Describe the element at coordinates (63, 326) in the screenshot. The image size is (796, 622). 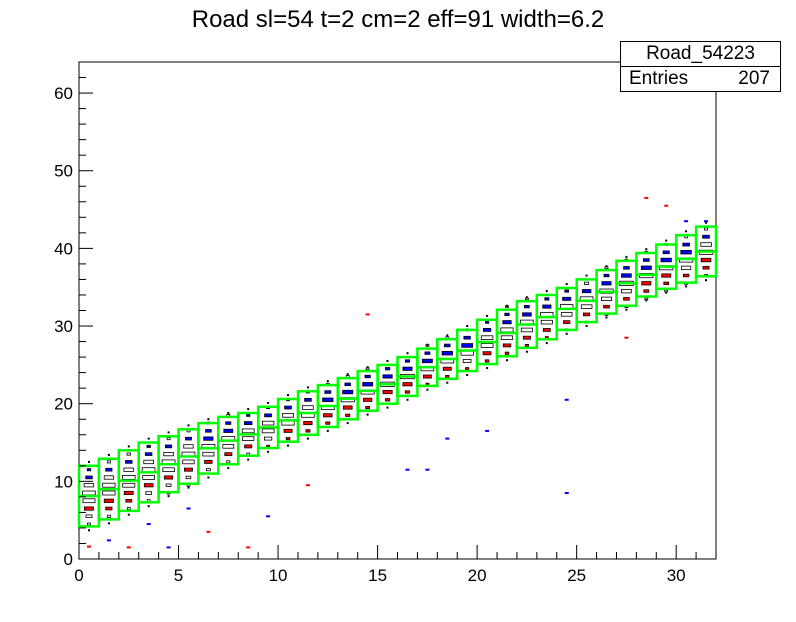
I see `y-tick-label: 30` at that location.